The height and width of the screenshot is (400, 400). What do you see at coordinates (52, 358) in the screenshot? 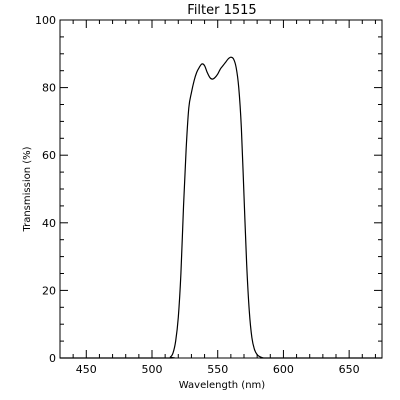
I see `y-tick-label: 0` at bounding box center [52, 358].